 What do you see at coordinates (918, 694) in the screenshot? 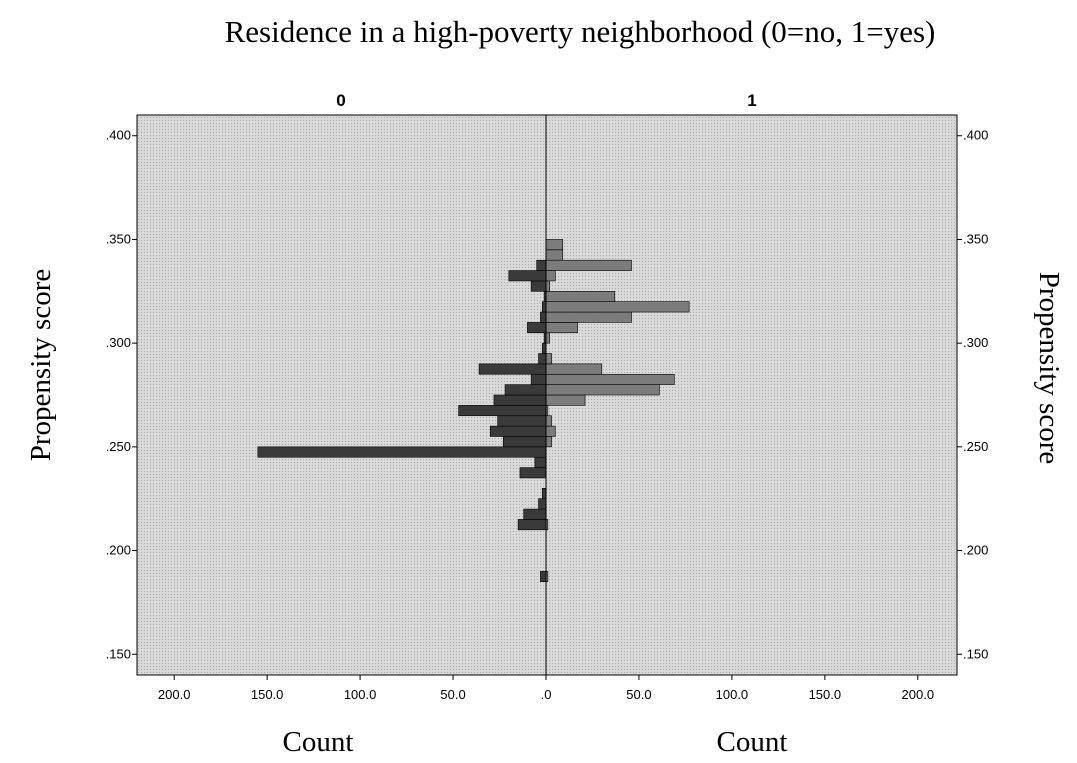
I see `x-tick-label-8: 200.0` at bounding box center [918, 694].